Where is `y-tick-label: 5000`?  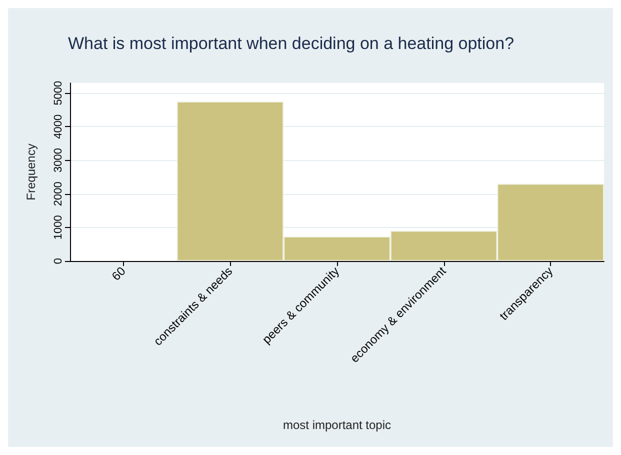
y-tick-label: 5000 is located at coordinates (58, 93).